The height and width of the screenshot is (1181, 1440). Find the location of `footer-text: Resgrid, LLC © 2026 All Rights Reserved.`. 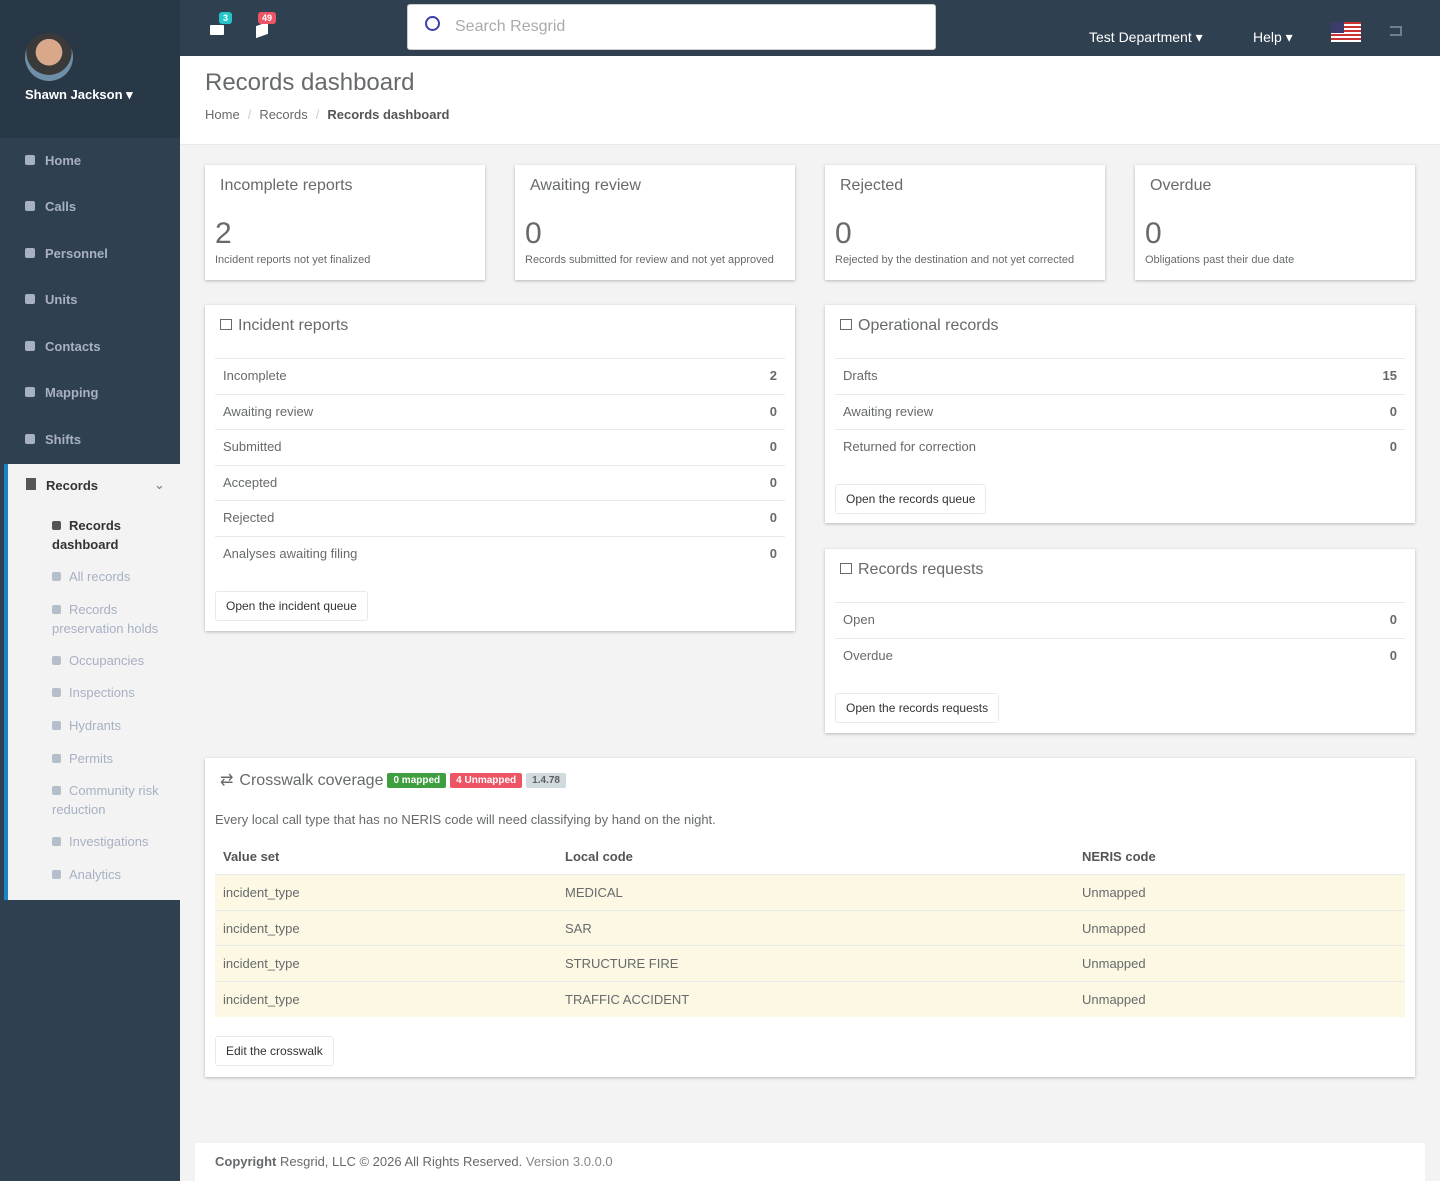

footer-text: Resgrid, LLC © 2026 All Rights Reserved. is located at coordinates (401, 1161).